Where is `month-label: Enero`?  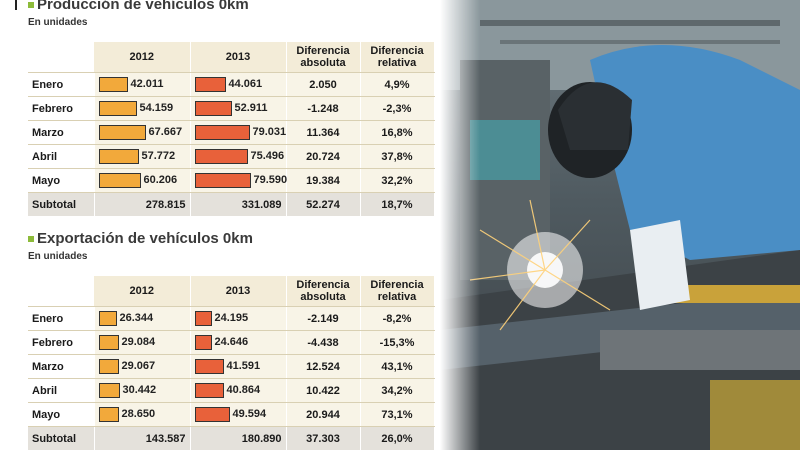 month-label: Enero is located at coordinates (61, 84).